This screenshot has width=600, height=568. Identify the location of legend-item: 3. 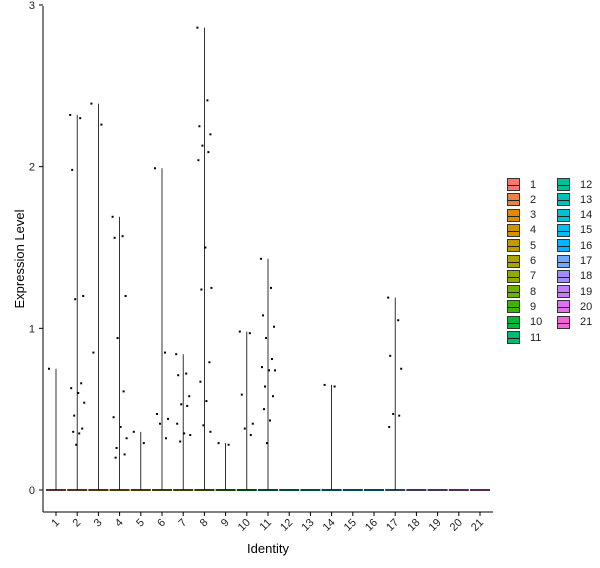
(521, 215).